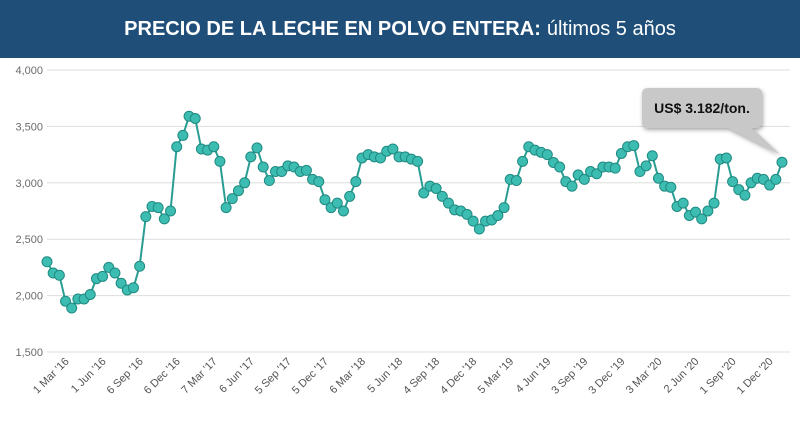 This screenshot has height=436, width=800. I want to click on x-tick-label: 4 Jun '19, so click(534, 376).